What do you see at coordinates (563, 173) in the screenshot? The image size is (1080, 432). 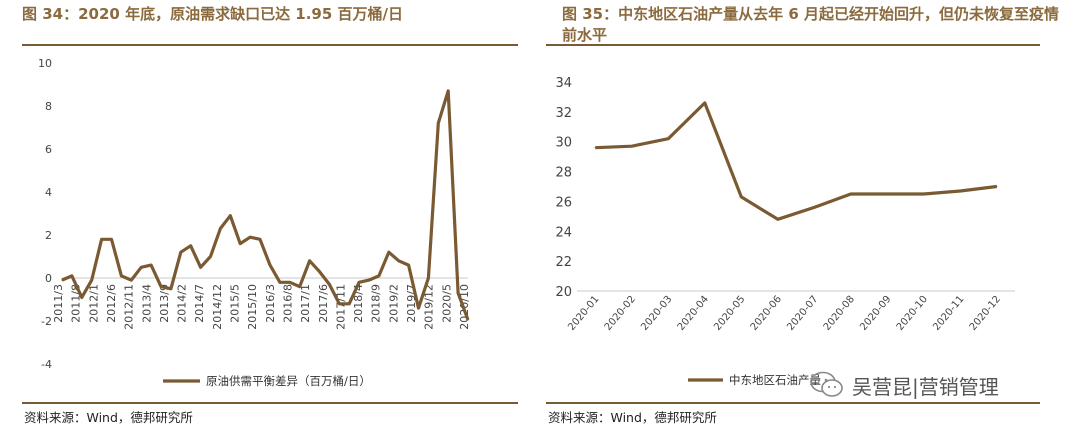 I see `y-tick-label: 28` at bounding box center [563, 173].